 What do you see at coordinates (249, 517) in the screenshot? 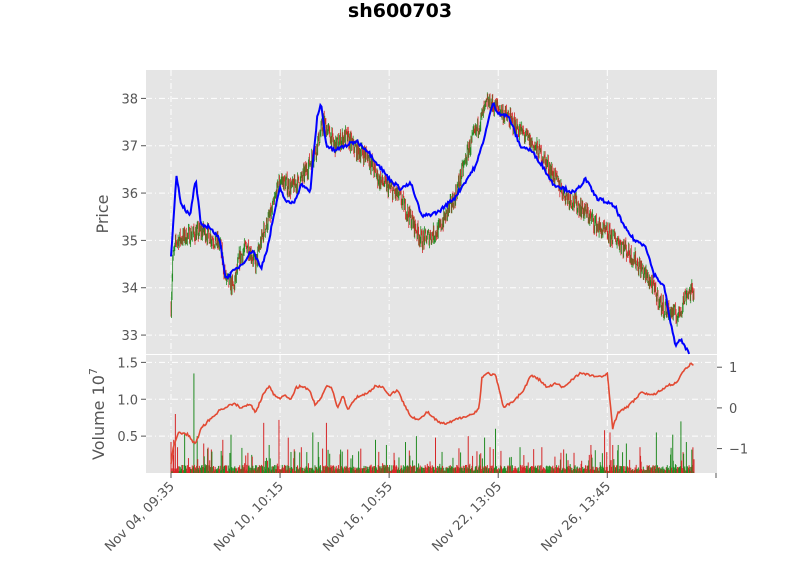
I see `x-tick-label: Nov 10, 10:15` at bounding box center [249, 517].